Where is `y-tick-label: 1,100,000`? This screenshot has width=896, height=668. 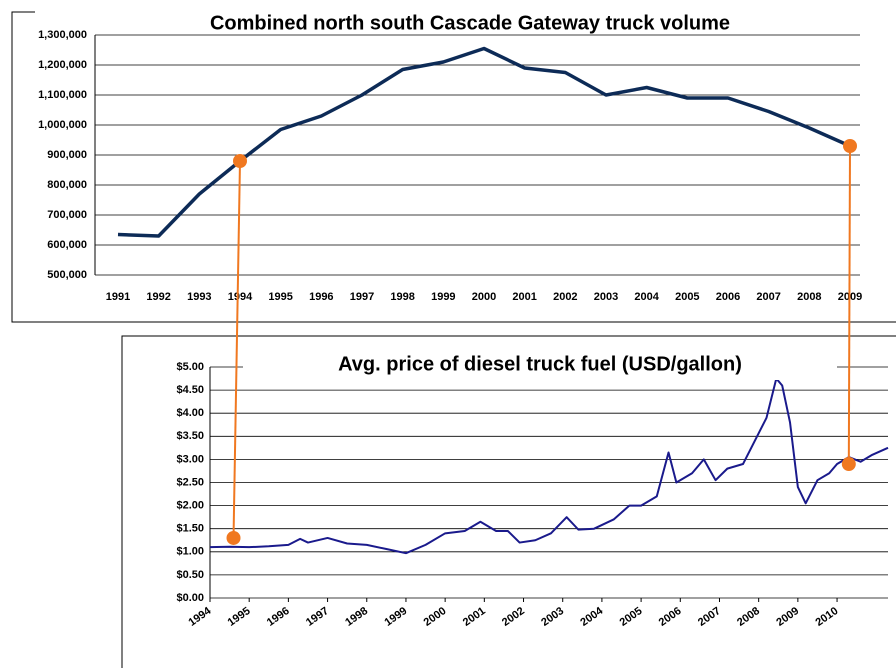 y-tick-label: 1,100,000 is located at coordinates (62, 95).